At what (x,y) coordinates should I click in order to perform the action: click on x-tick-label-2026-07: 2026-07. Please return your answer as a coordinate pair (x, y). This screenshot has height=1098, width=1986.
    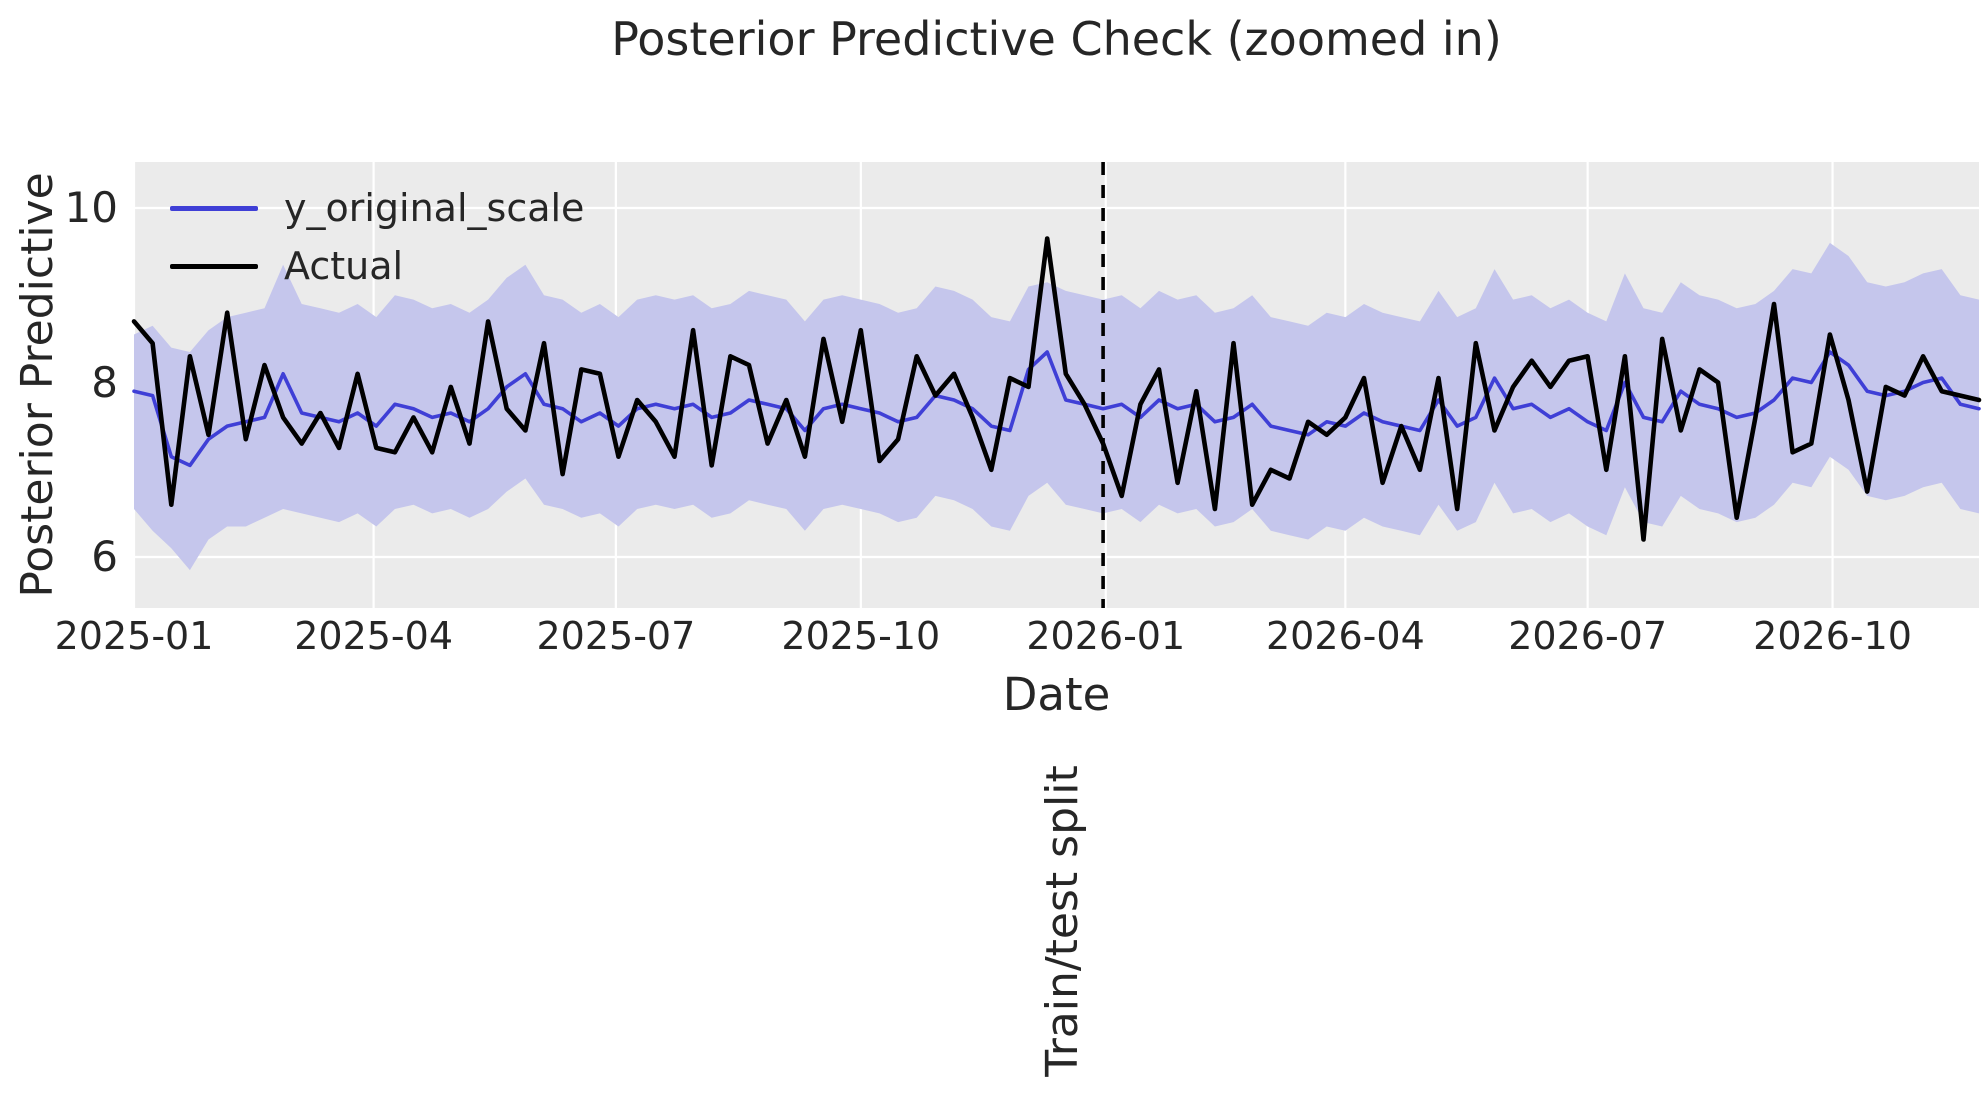
    Looking at the image, I should click on (1588, 636).